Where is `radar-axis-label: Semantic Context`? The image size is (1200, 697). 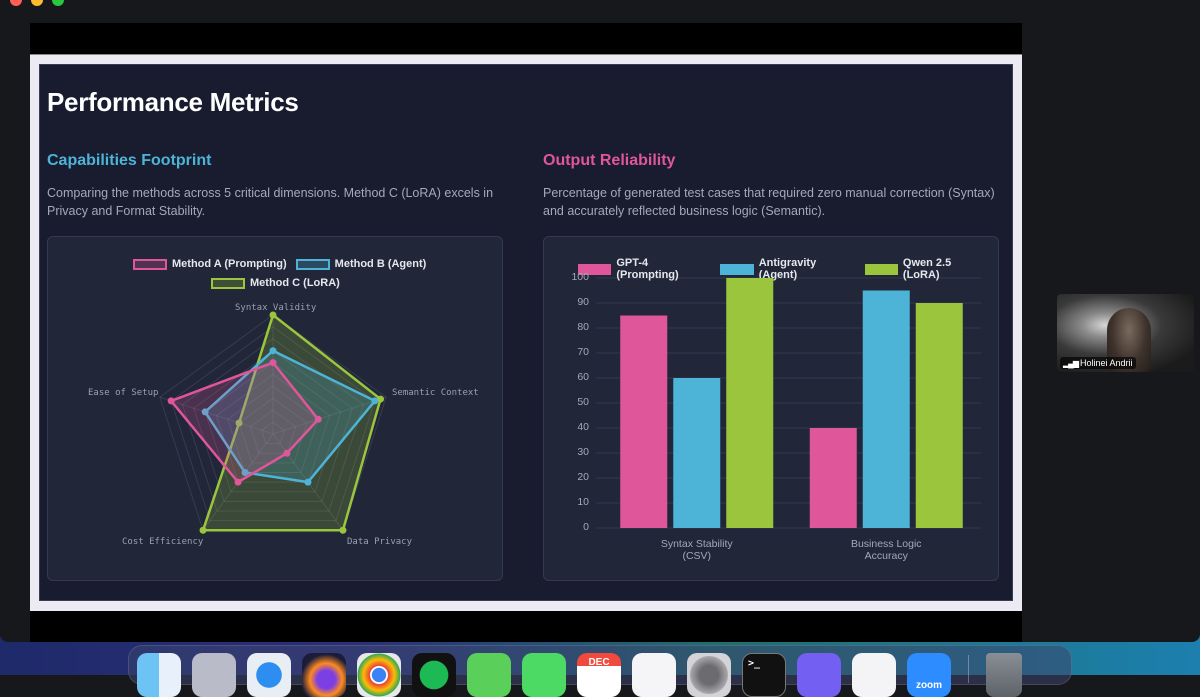
radar-axis-label: Semantic Context is located at coordinates (435, 393).